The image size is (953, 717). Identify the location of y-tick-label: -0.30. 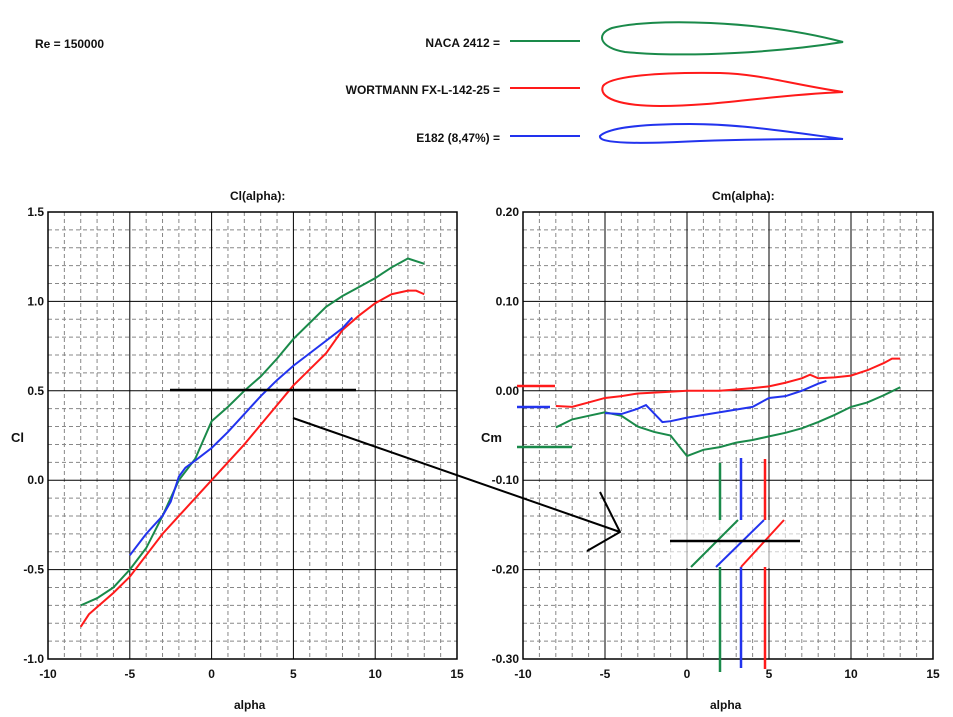
(506, 659).